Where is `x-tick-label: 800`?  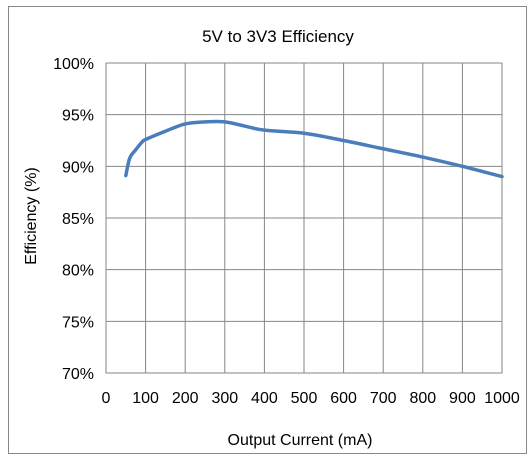 x-tick-label: 800 is located at coordinates (422, 398).